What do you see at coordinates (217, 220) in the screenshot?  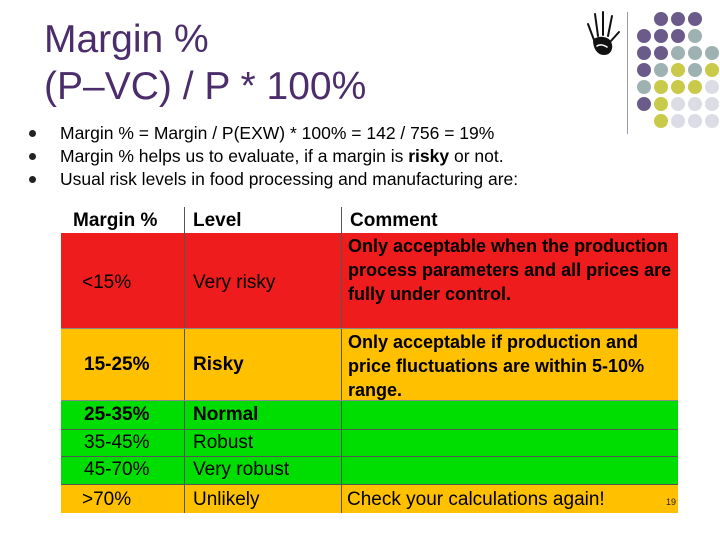 I see `header-level: Level` at bounding box center [217, 220].